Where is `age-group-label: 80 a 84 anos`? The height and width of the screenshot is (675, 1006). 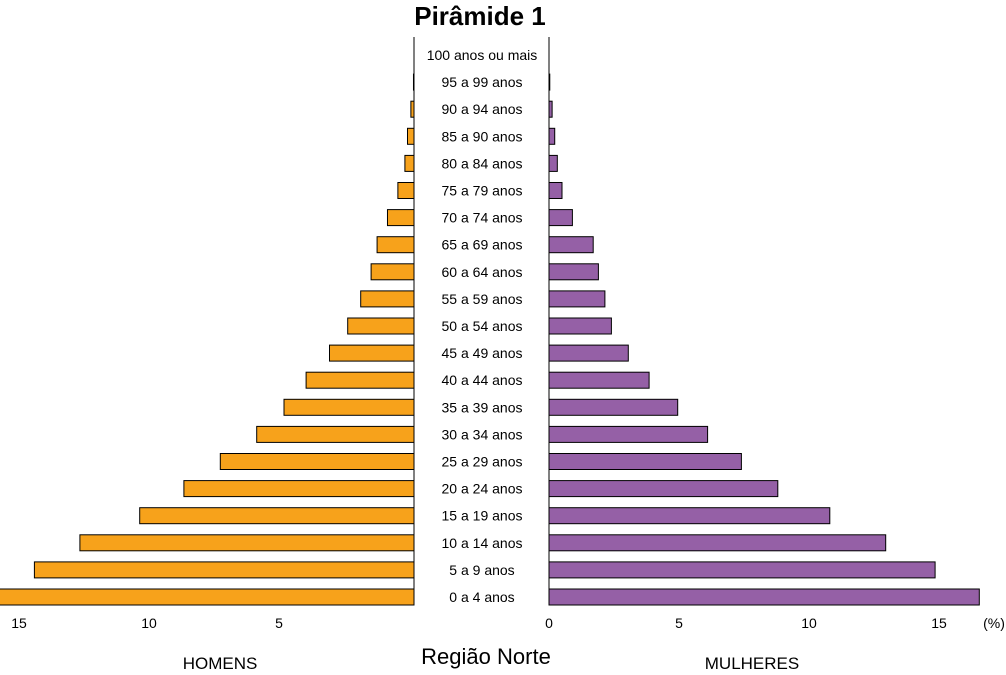
age-group-label: 80 a 84 anos is located at coordinates (482, 163).